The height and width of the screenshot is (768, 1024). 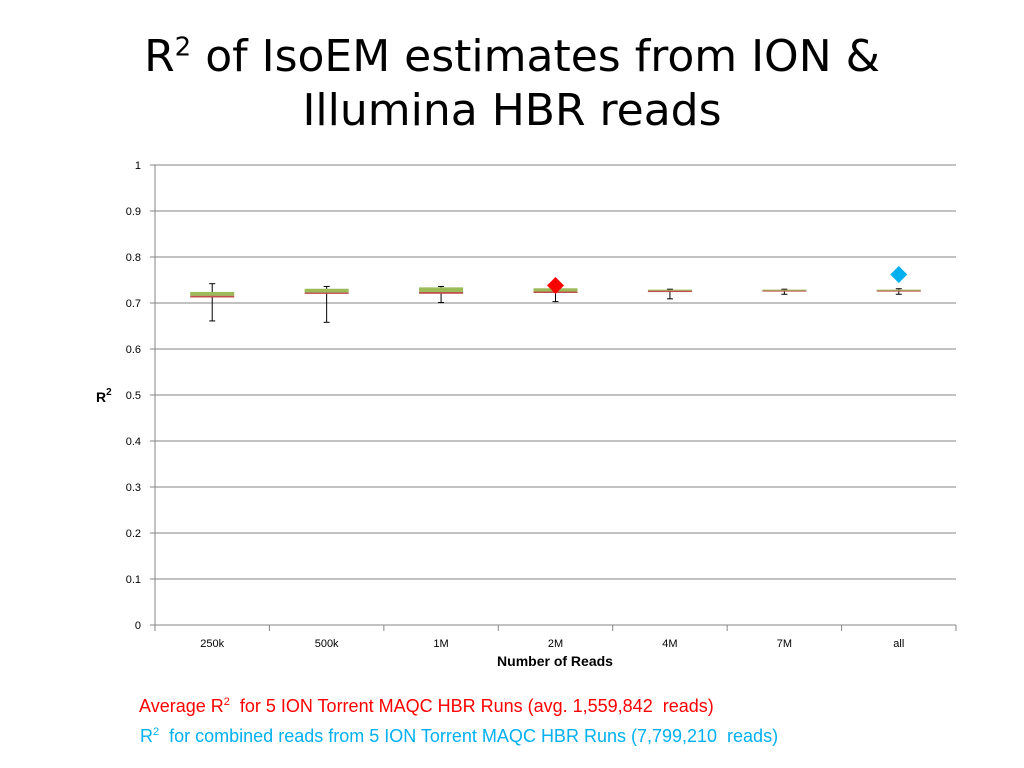 What do you see at coordinates (440, 644) in the screenshot?
I see `x-tick-label: 1M` at bounding box center [440, 644].